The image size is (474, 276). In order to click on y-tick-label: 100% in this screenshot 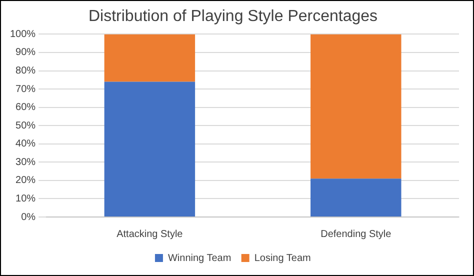, I will do `click(23, 34)`.